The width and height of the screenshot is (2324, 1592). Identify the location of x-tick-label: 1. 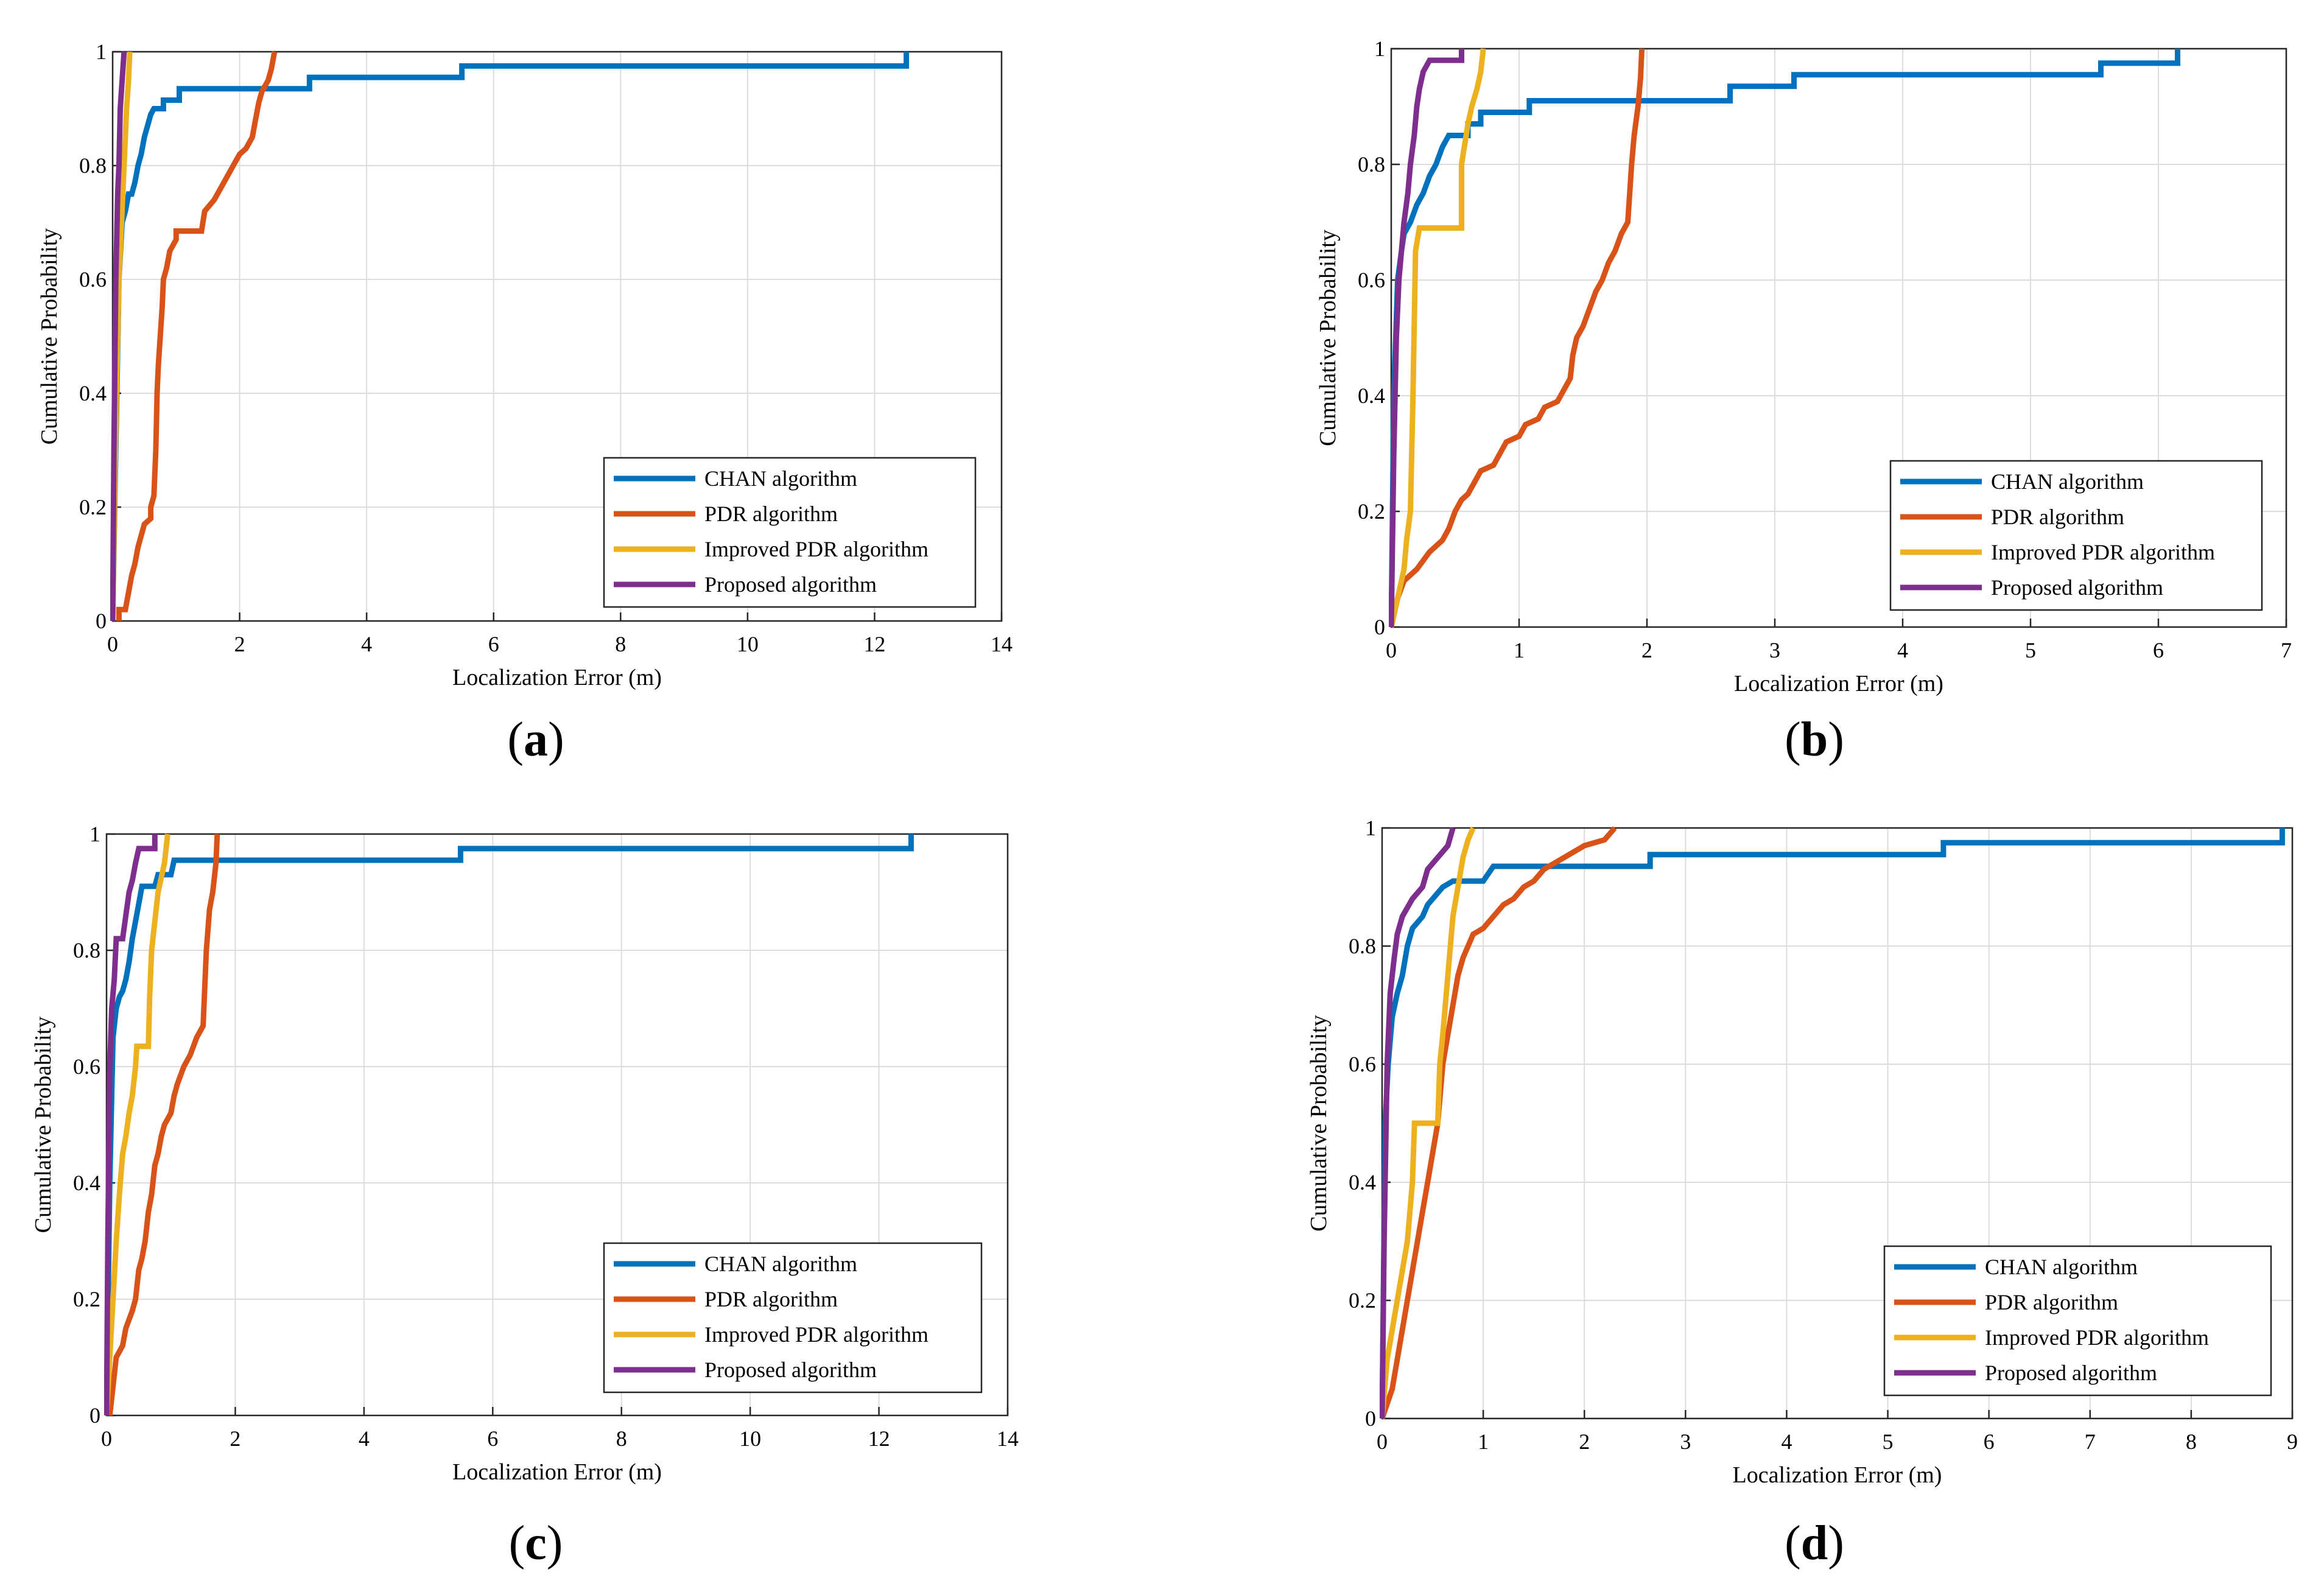
(1519, 650).